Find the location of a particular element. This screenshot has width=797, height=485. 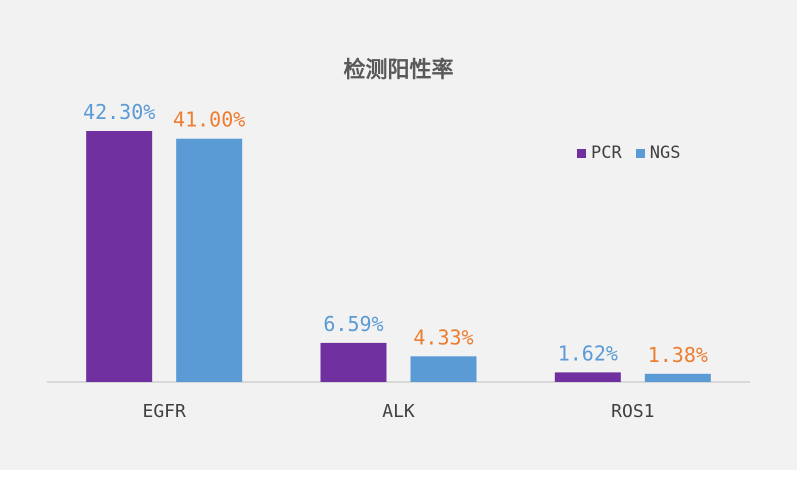

category-label-egfr: EGFR is located at coordinates (164, 411).